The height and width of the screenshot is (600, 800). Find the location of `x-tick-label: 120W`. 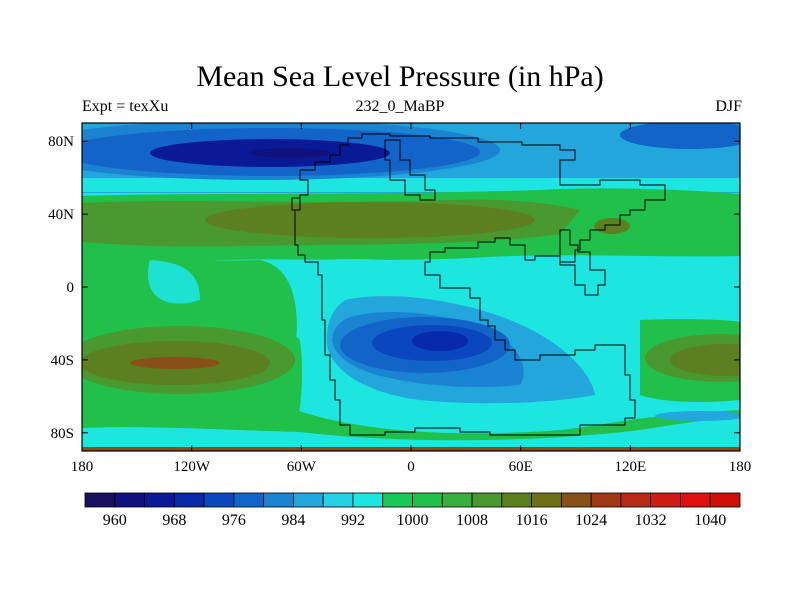

x-tick-label: 120W is located at coordinates (192, 467).